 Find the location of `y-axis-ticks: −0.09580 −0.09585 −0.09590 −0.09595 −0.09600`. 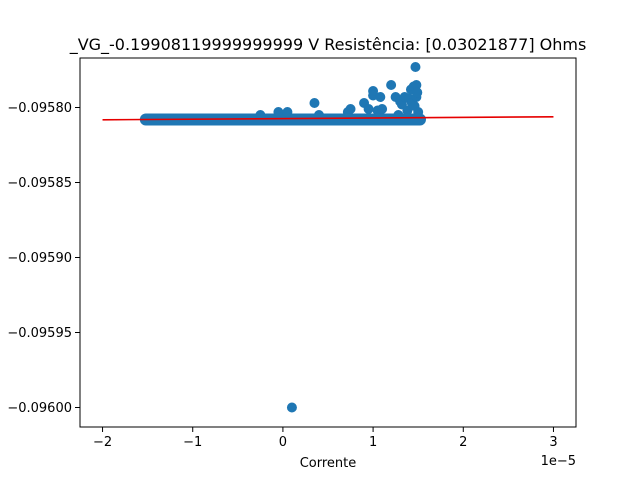

y-axis-ticks: −0.09580 −0.09585 −0.09590 −0.09595 −0.09600 is located at coordinates (43, 258).